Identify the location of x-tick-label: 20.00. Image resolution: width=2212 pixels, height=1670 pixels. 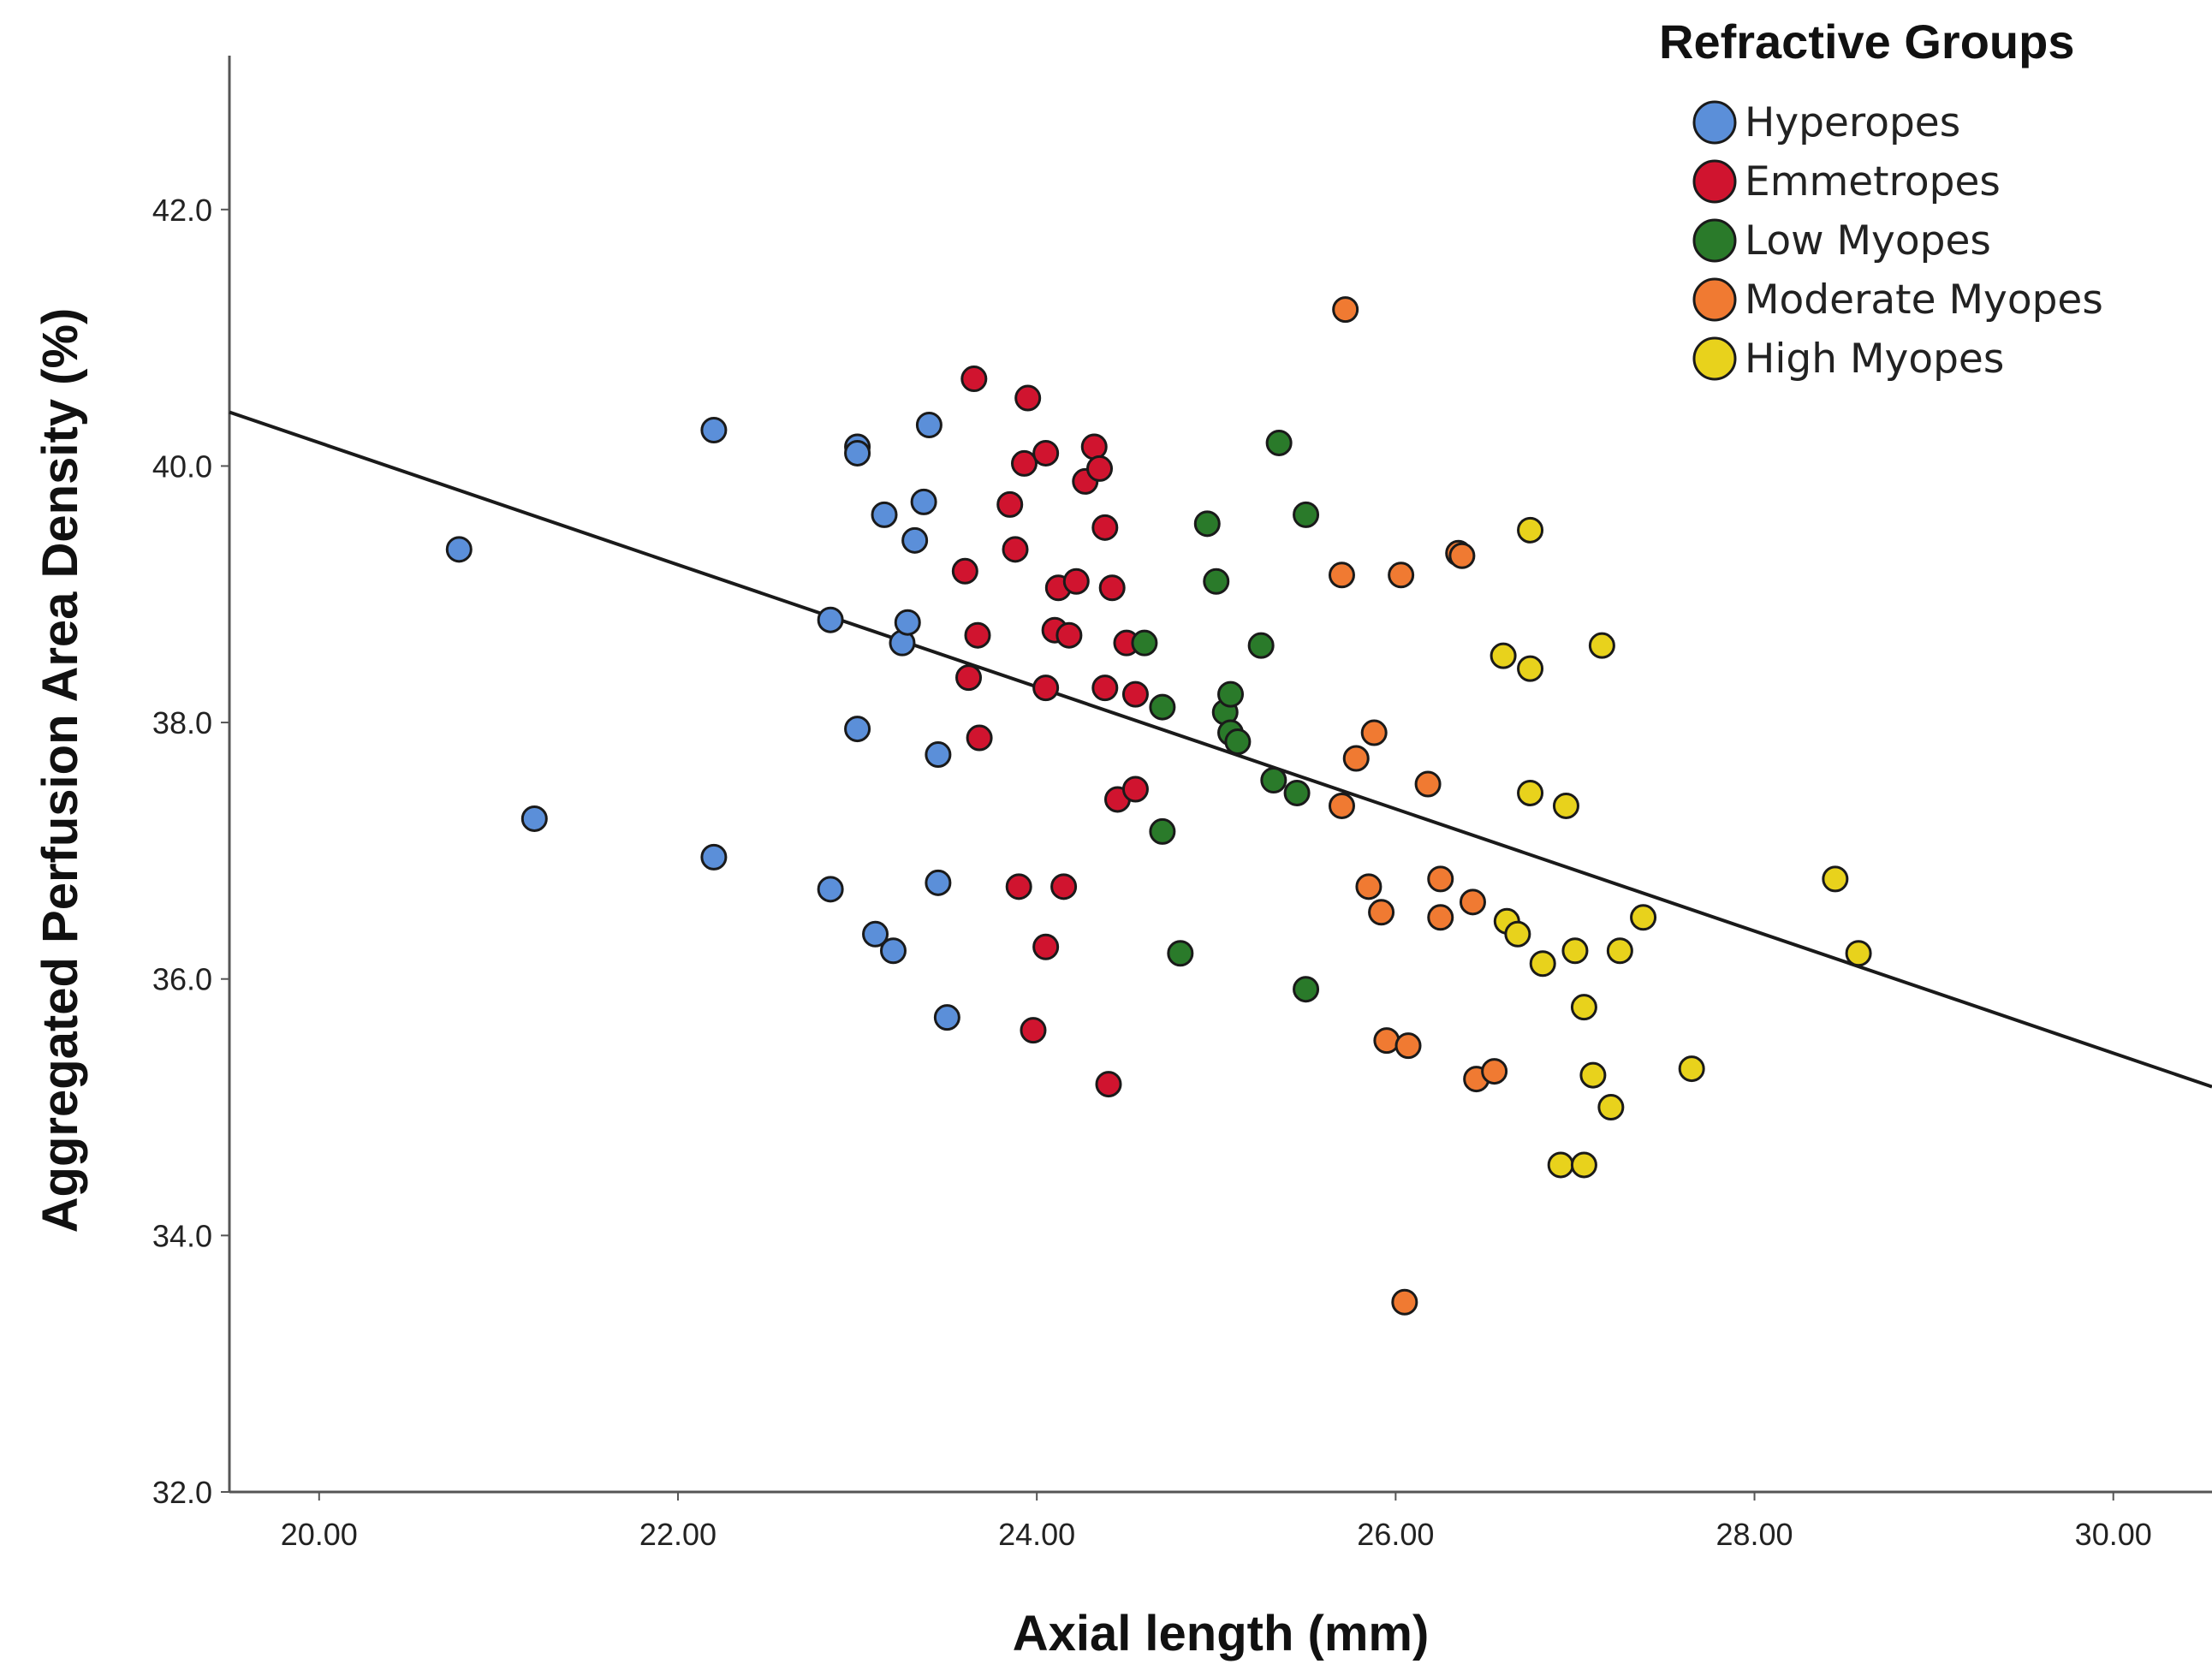
(320, 1534).